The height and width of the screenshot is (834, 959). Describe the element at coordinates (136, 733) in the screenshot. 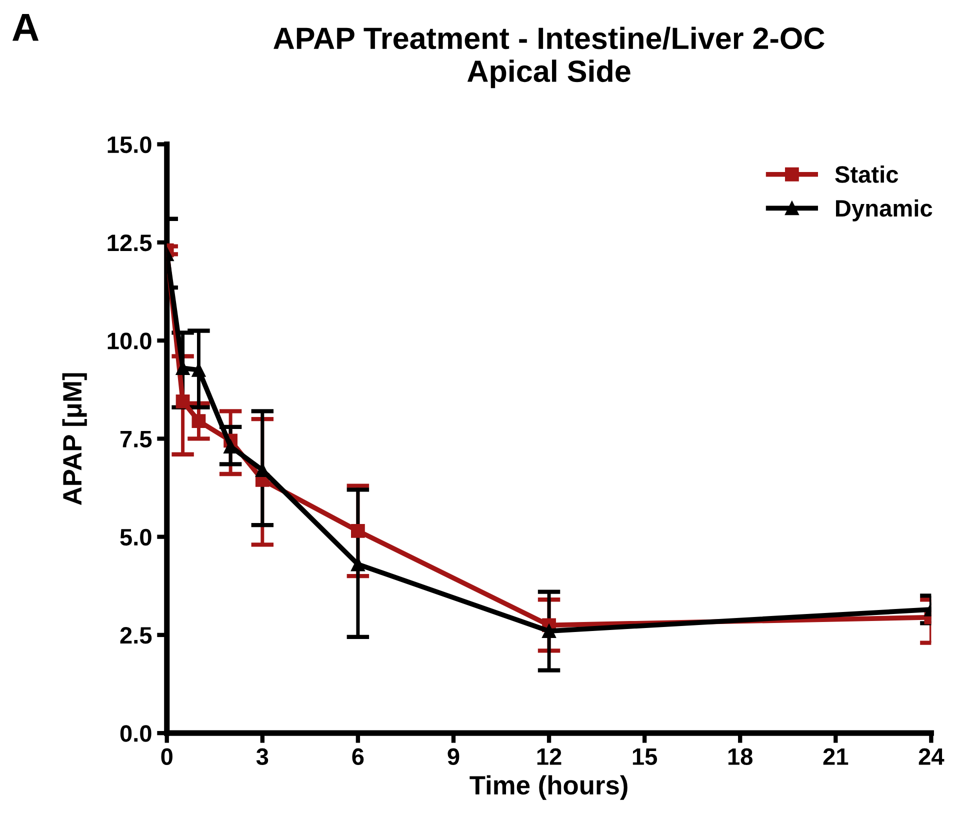

I see `y-tick-label: 0.0` at that location.